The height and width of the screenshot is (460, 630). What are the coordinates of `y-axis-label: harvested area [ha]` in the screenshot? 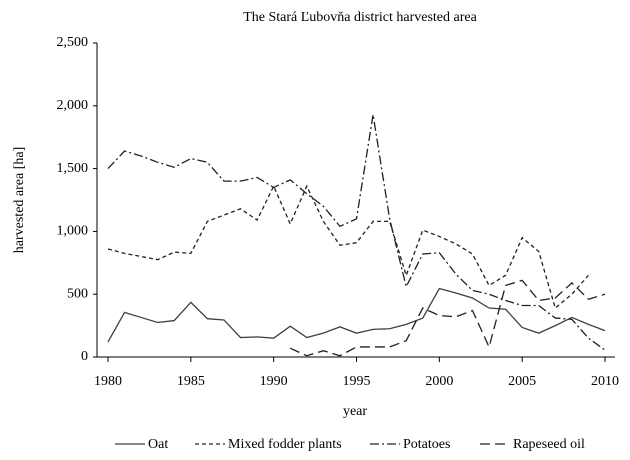 It's located at (19, 200).